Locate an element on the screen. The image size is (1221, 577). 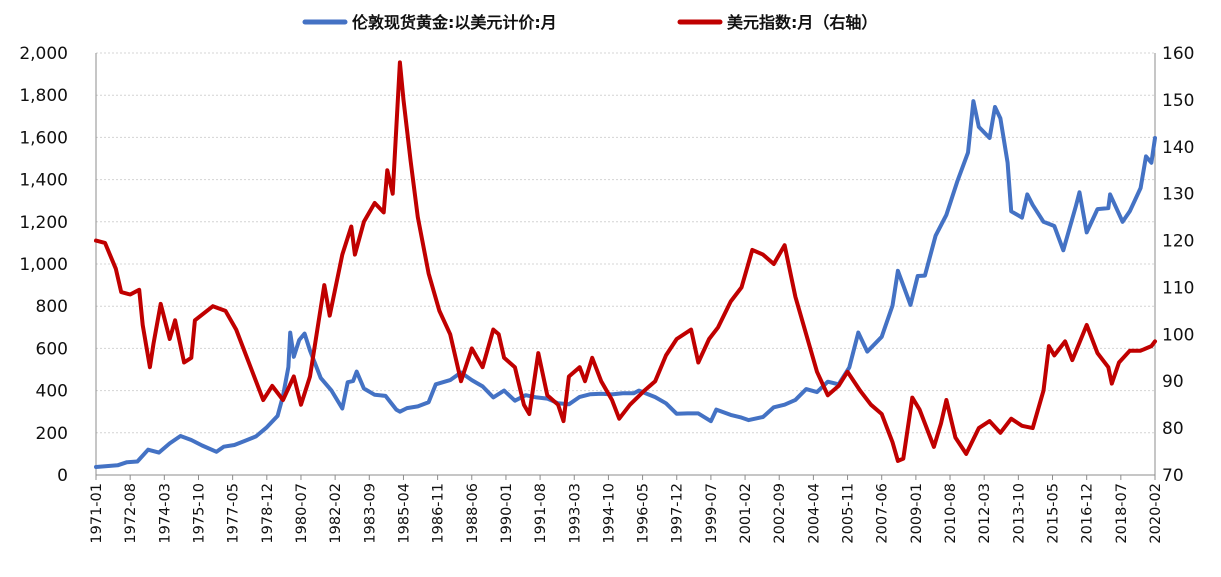
x-tick-label: 1997-12 is located at coordinates (678, 513).